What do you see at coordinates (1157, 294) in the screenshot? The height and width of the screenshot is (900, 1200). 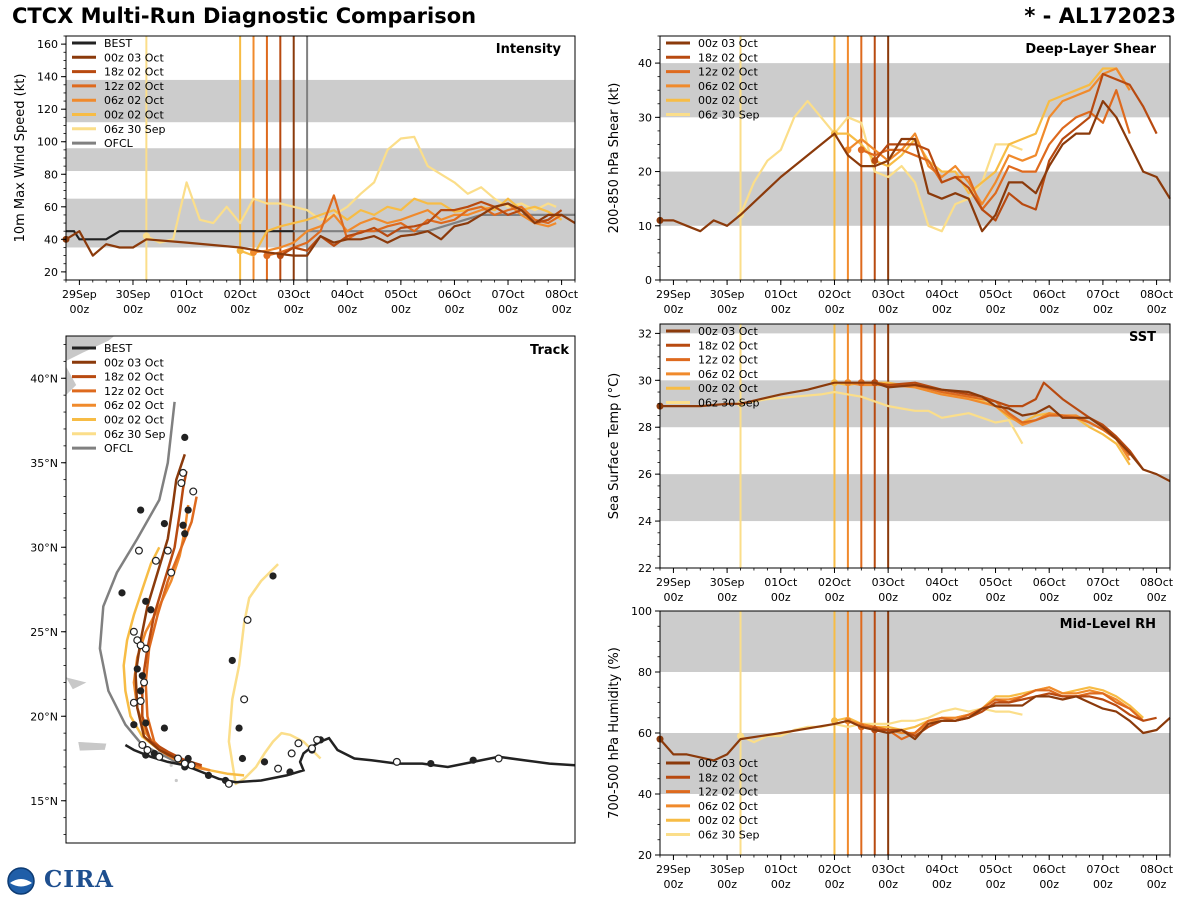 I see `shear-xtick-label: 08Oct` at bounding box center [1157, 294].